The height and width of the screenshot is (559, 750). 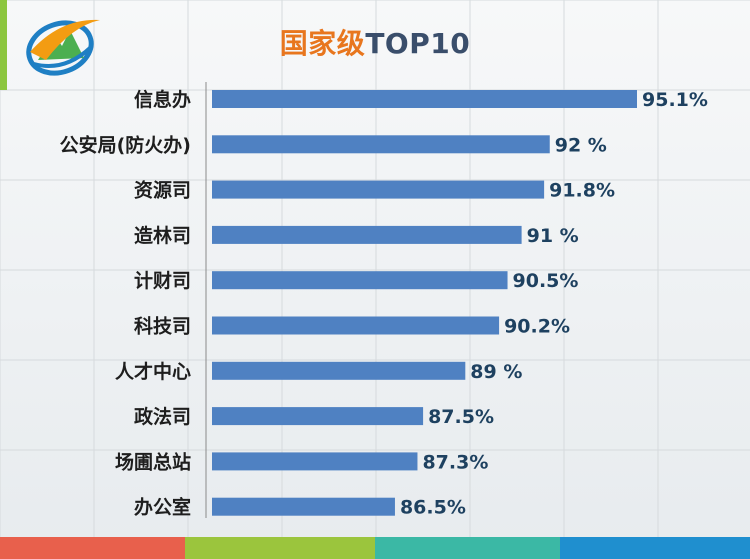 What do you see at coordinates (582, 191) in the screenshot?
I see `data-label: 91.8%` at bounding box center [582, 191].